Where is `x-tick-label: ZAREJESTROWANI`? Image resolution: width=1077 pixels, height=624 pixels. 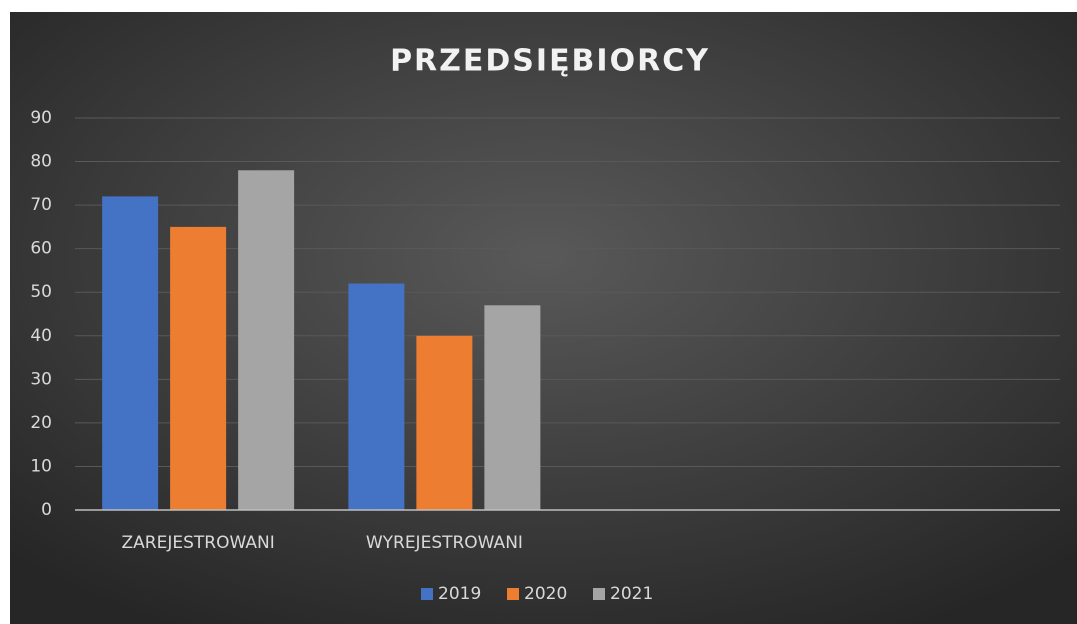 x-tick-label: ZAREJESTROWANI is located at coordinates (198, 543).